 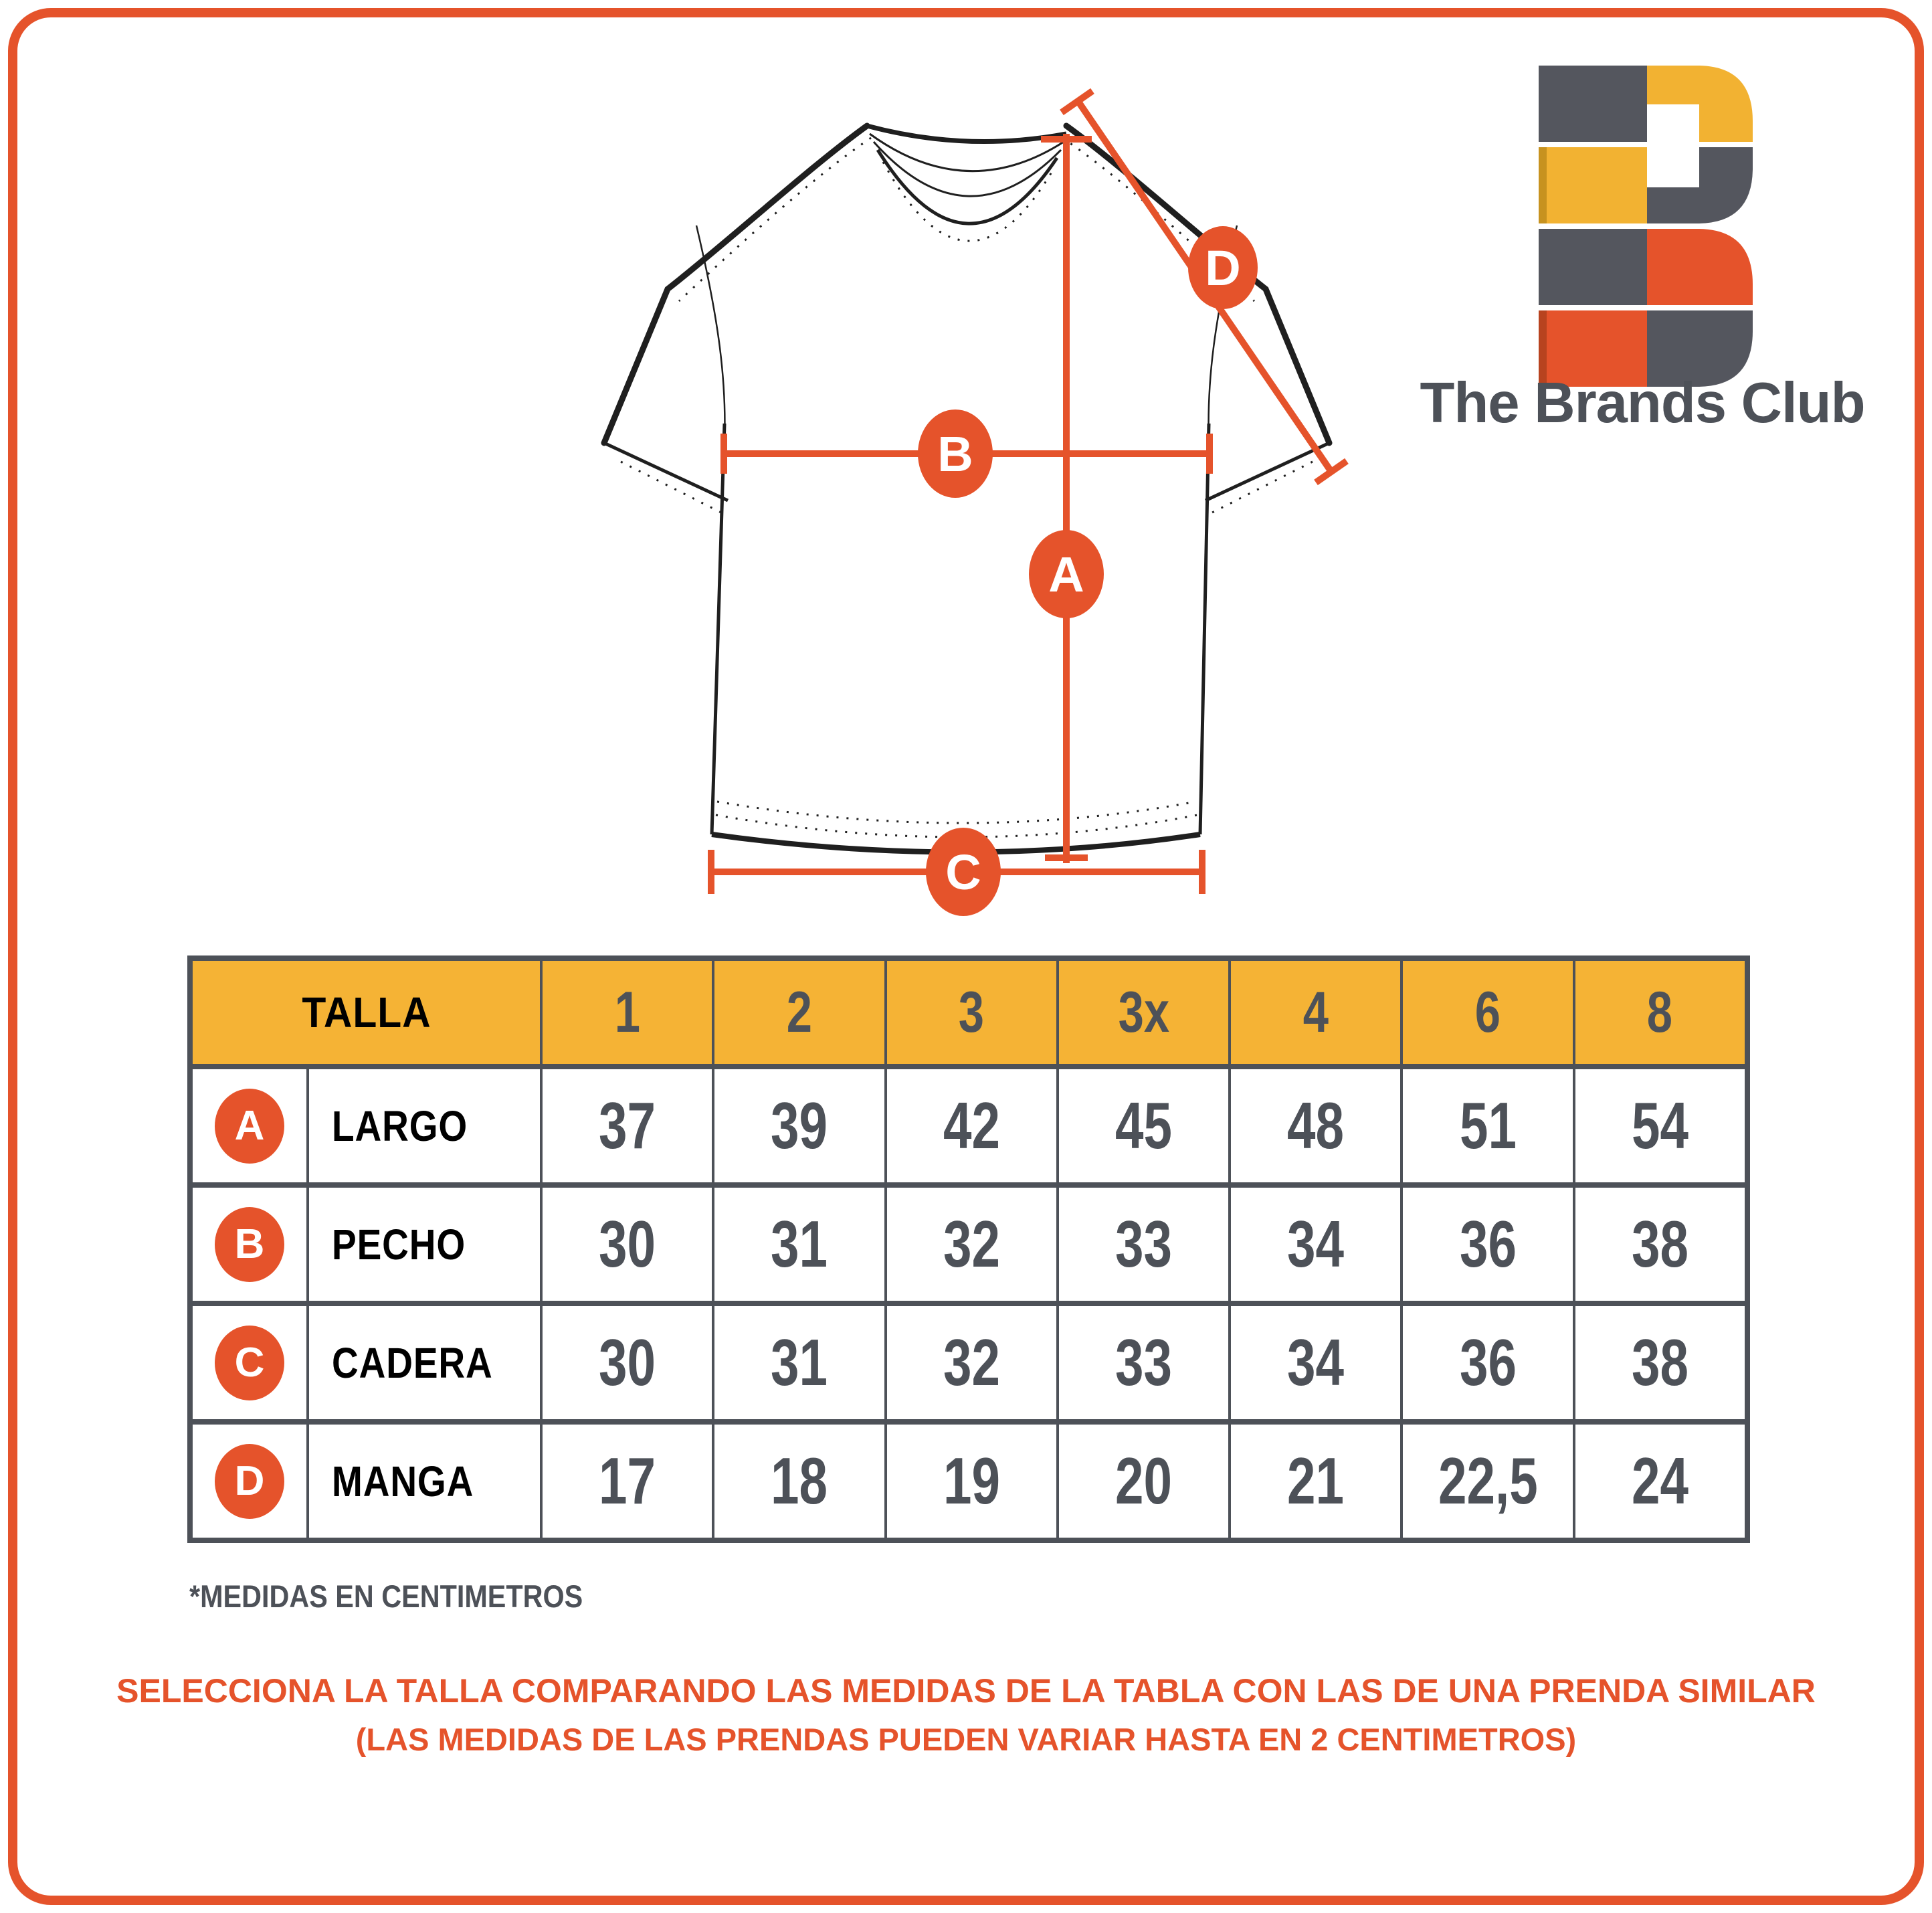 What do you see at coordinates (628, 1481) in the screenshot?
I see `table-cell: 17` at bounding box center [628, 1481].